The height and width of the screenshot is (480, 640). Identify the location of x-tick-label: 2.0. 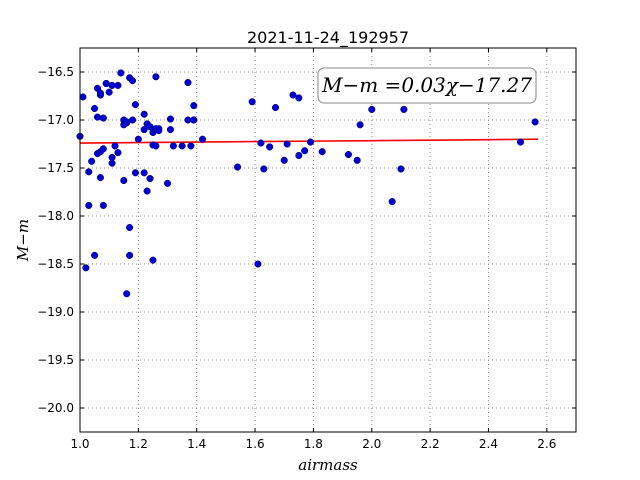
(371, 444).